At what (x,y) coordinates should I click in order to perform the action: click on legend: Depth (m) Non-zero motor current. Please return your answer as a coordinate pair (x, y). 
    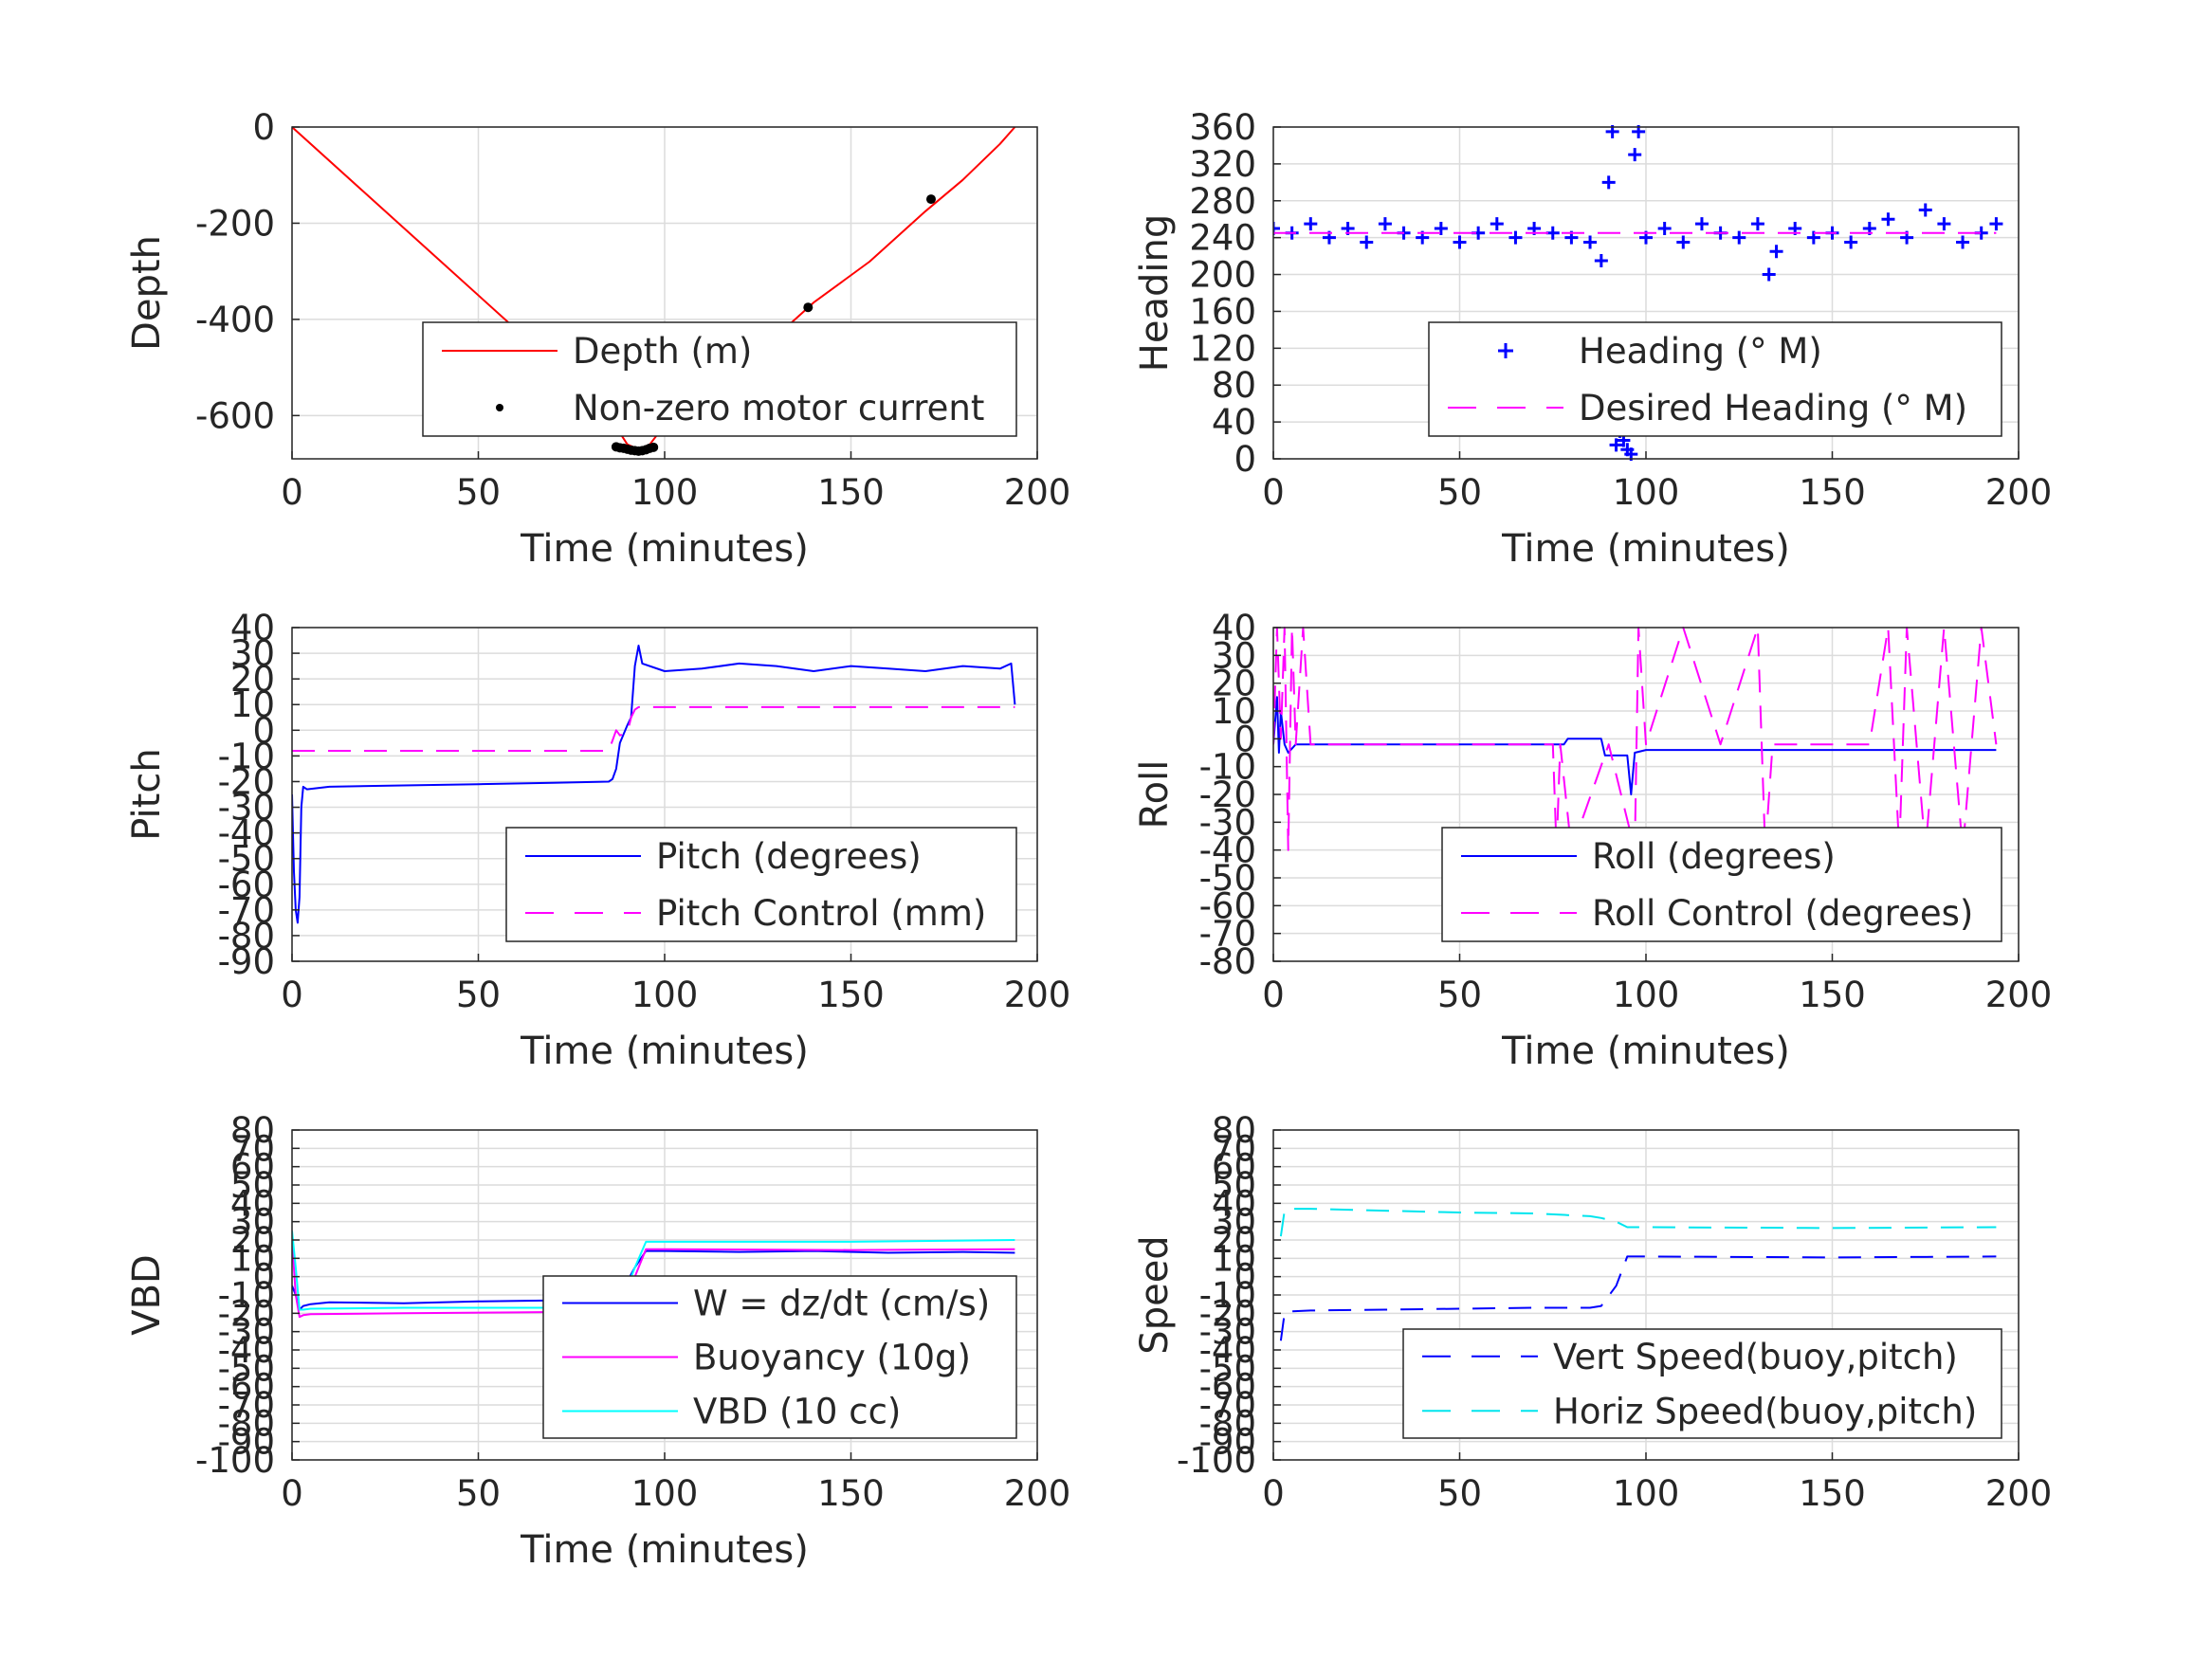
    Looking at the image, I should click on (719, 379).